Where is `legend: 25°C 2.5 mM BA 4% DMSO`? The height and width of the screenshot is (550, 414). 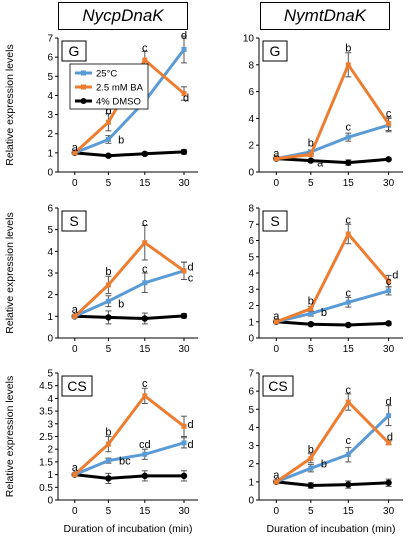
legend: 25°C 2.5 mM BA 4% DMSO is located at coordinates (109, 86).